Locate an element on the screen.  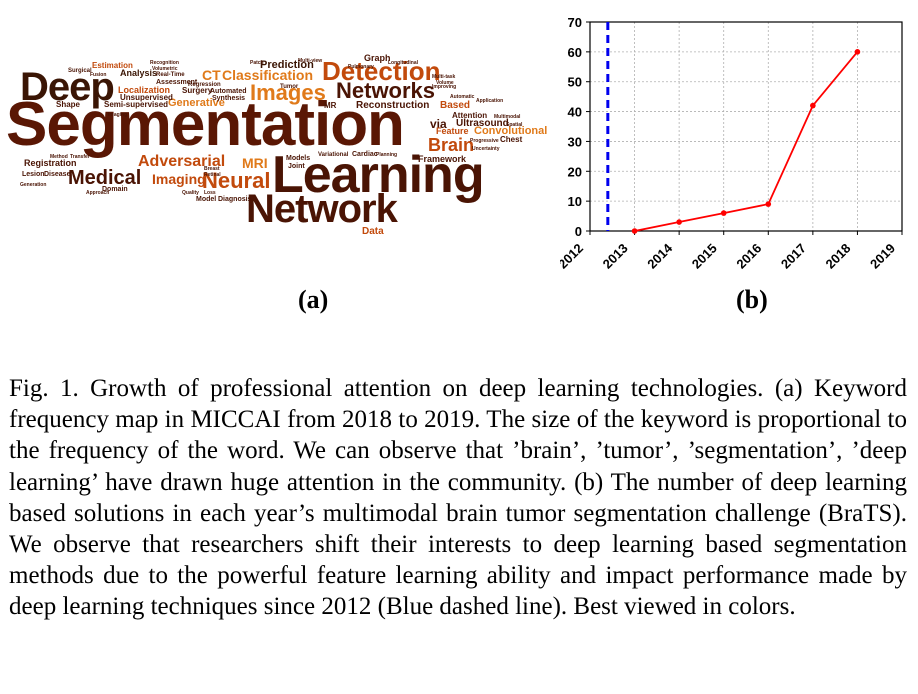
keyword-word: Medical is located at coordinates (104, 178).